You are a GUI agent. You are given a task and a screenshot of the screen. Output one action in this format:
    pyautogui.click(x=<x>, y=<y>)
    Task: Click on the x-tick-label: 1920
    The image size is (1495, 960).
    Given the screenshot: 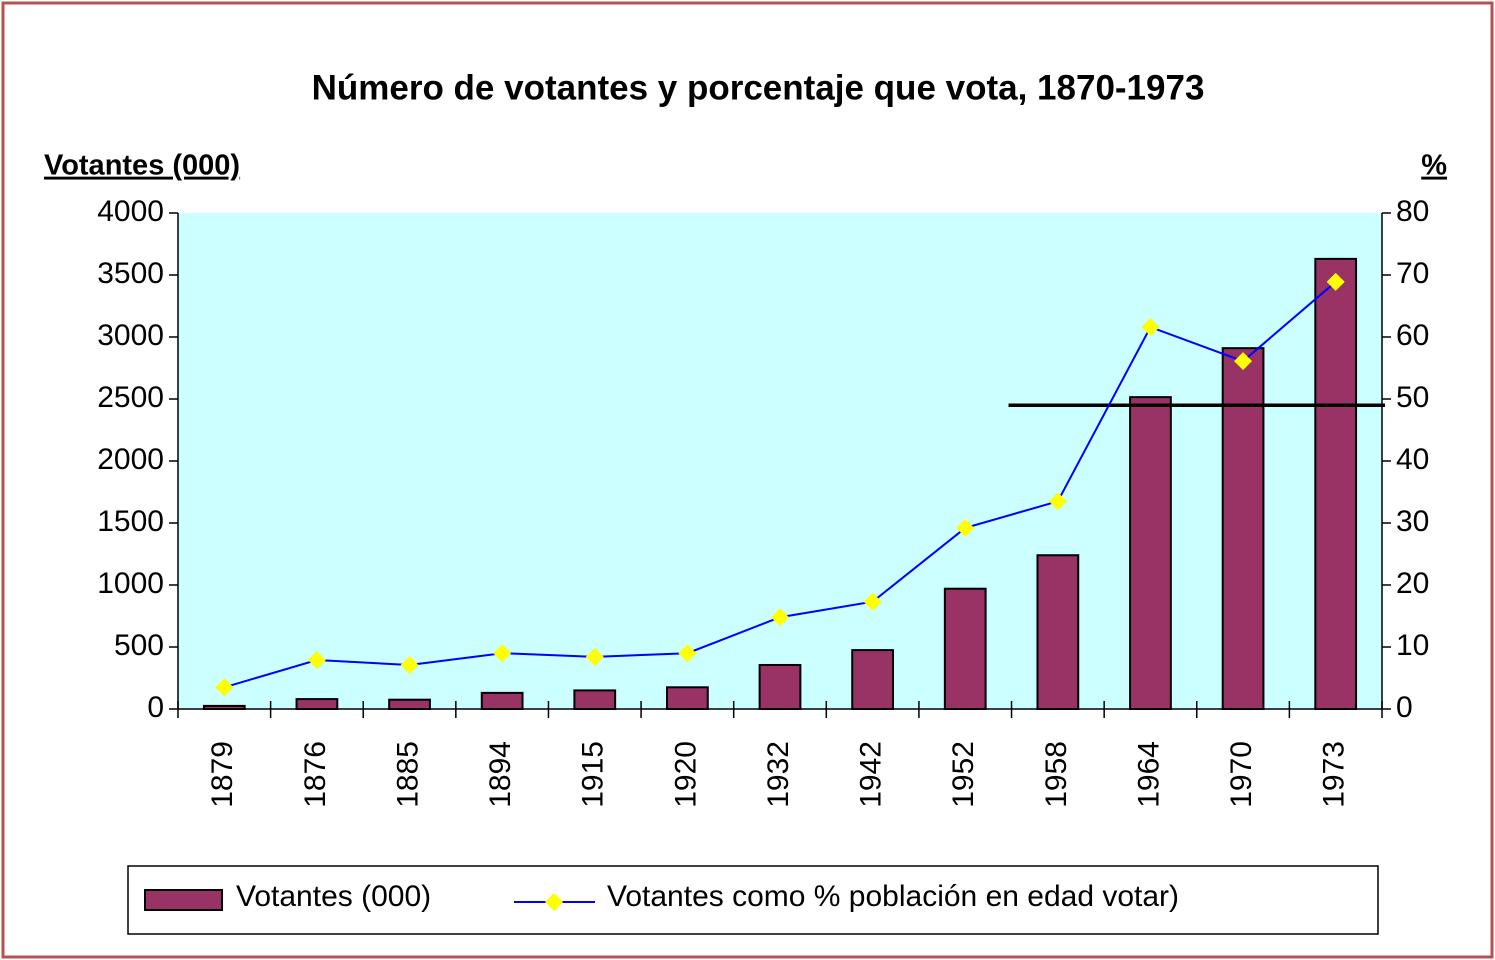 What is the action you would take?
    pyautogui.click(x=685, y=774)
    